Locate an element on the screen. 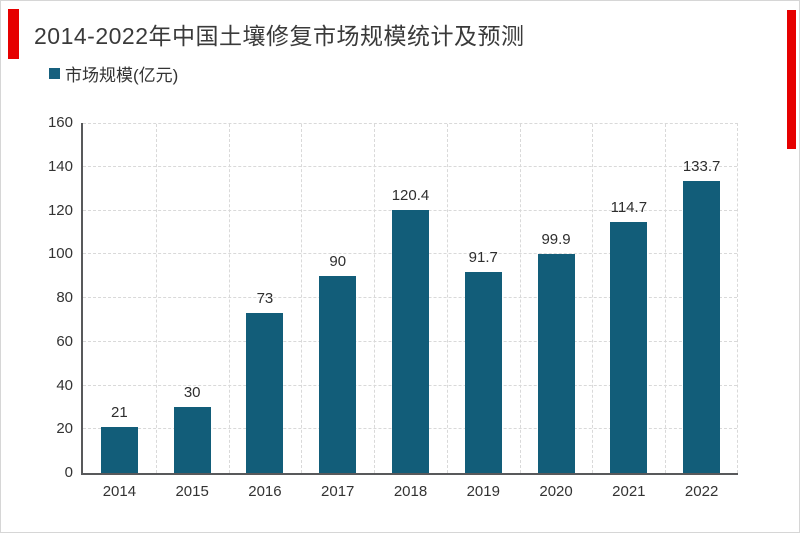  y-tick-label: 20 is located at coordinates (64, 429).